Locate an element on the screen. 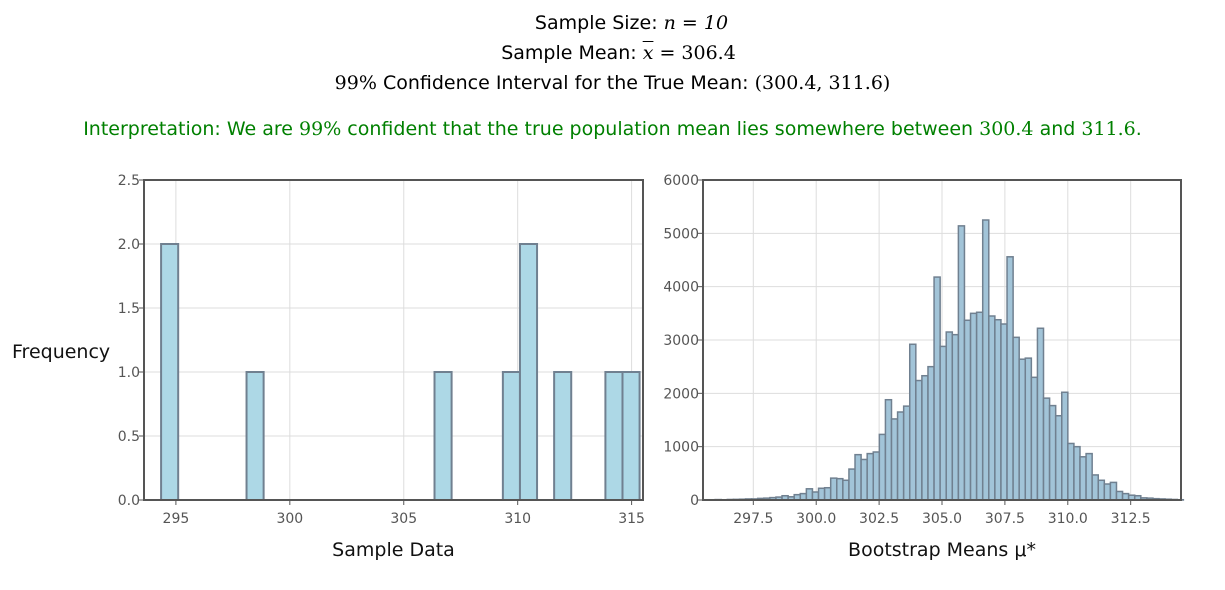 This screenshot has width=1225, height=590. bootstrap-ytick-label: 4000 is located at coordinates (681, 288).